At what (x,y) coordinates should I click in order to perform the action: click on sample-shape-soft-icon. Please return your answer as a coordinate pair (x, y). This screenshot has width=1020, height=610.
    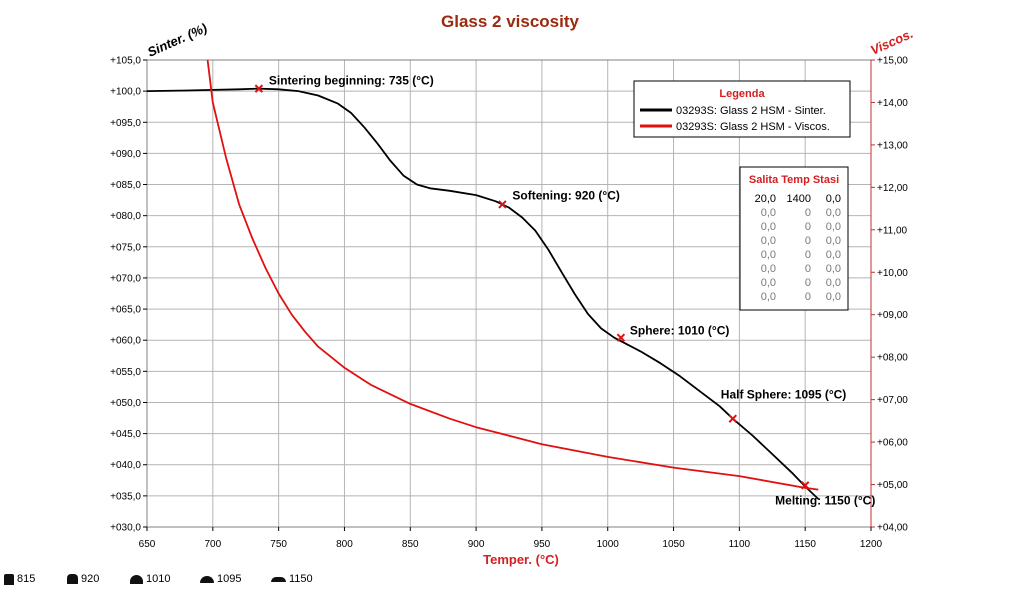
    Looking at the image, I should click on (72, 579).